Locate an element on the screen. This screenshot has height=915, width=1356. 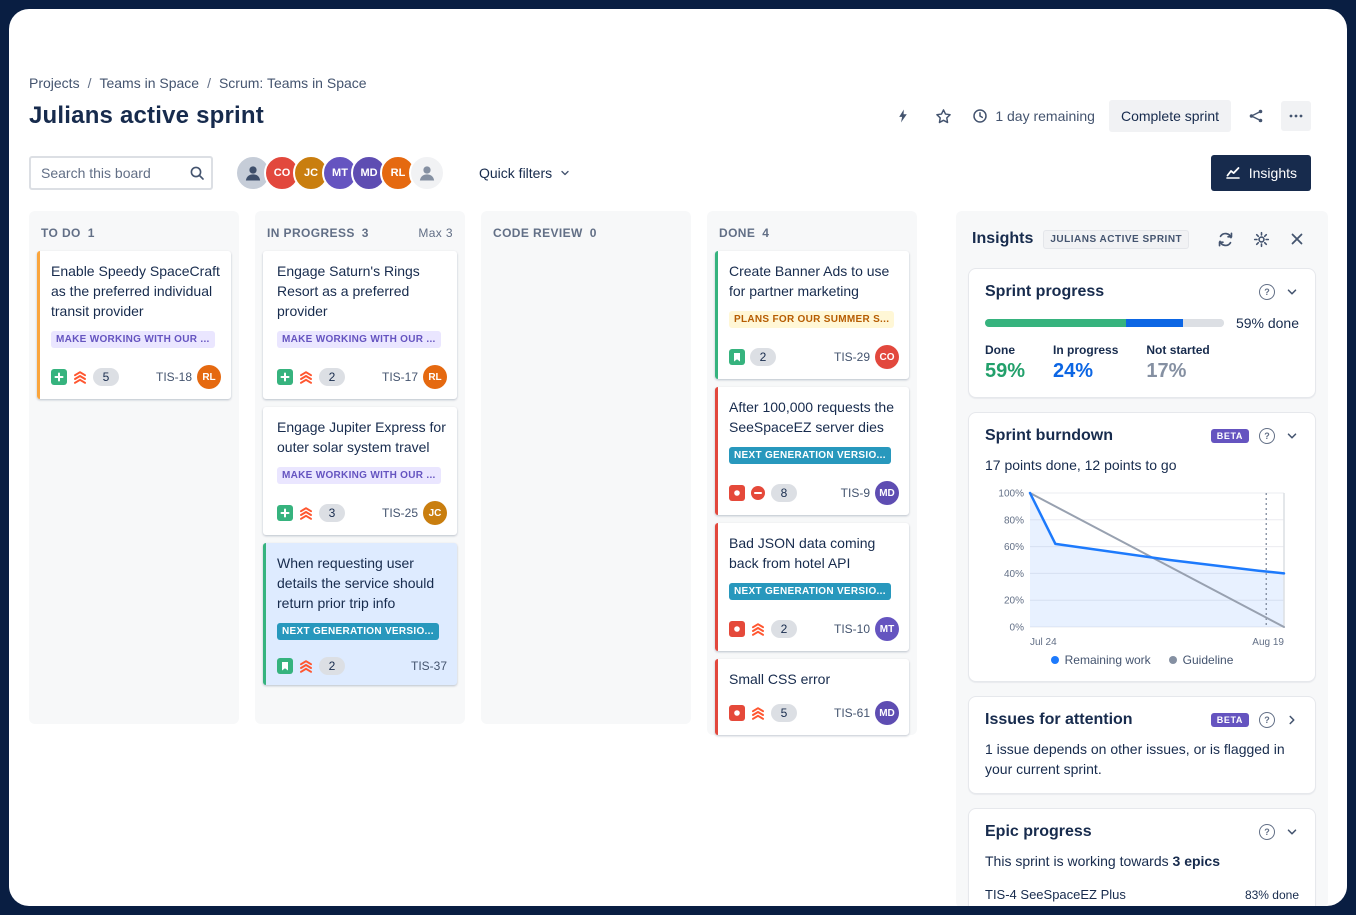
chevron-right-icon is located at coordinates (1292, 720).